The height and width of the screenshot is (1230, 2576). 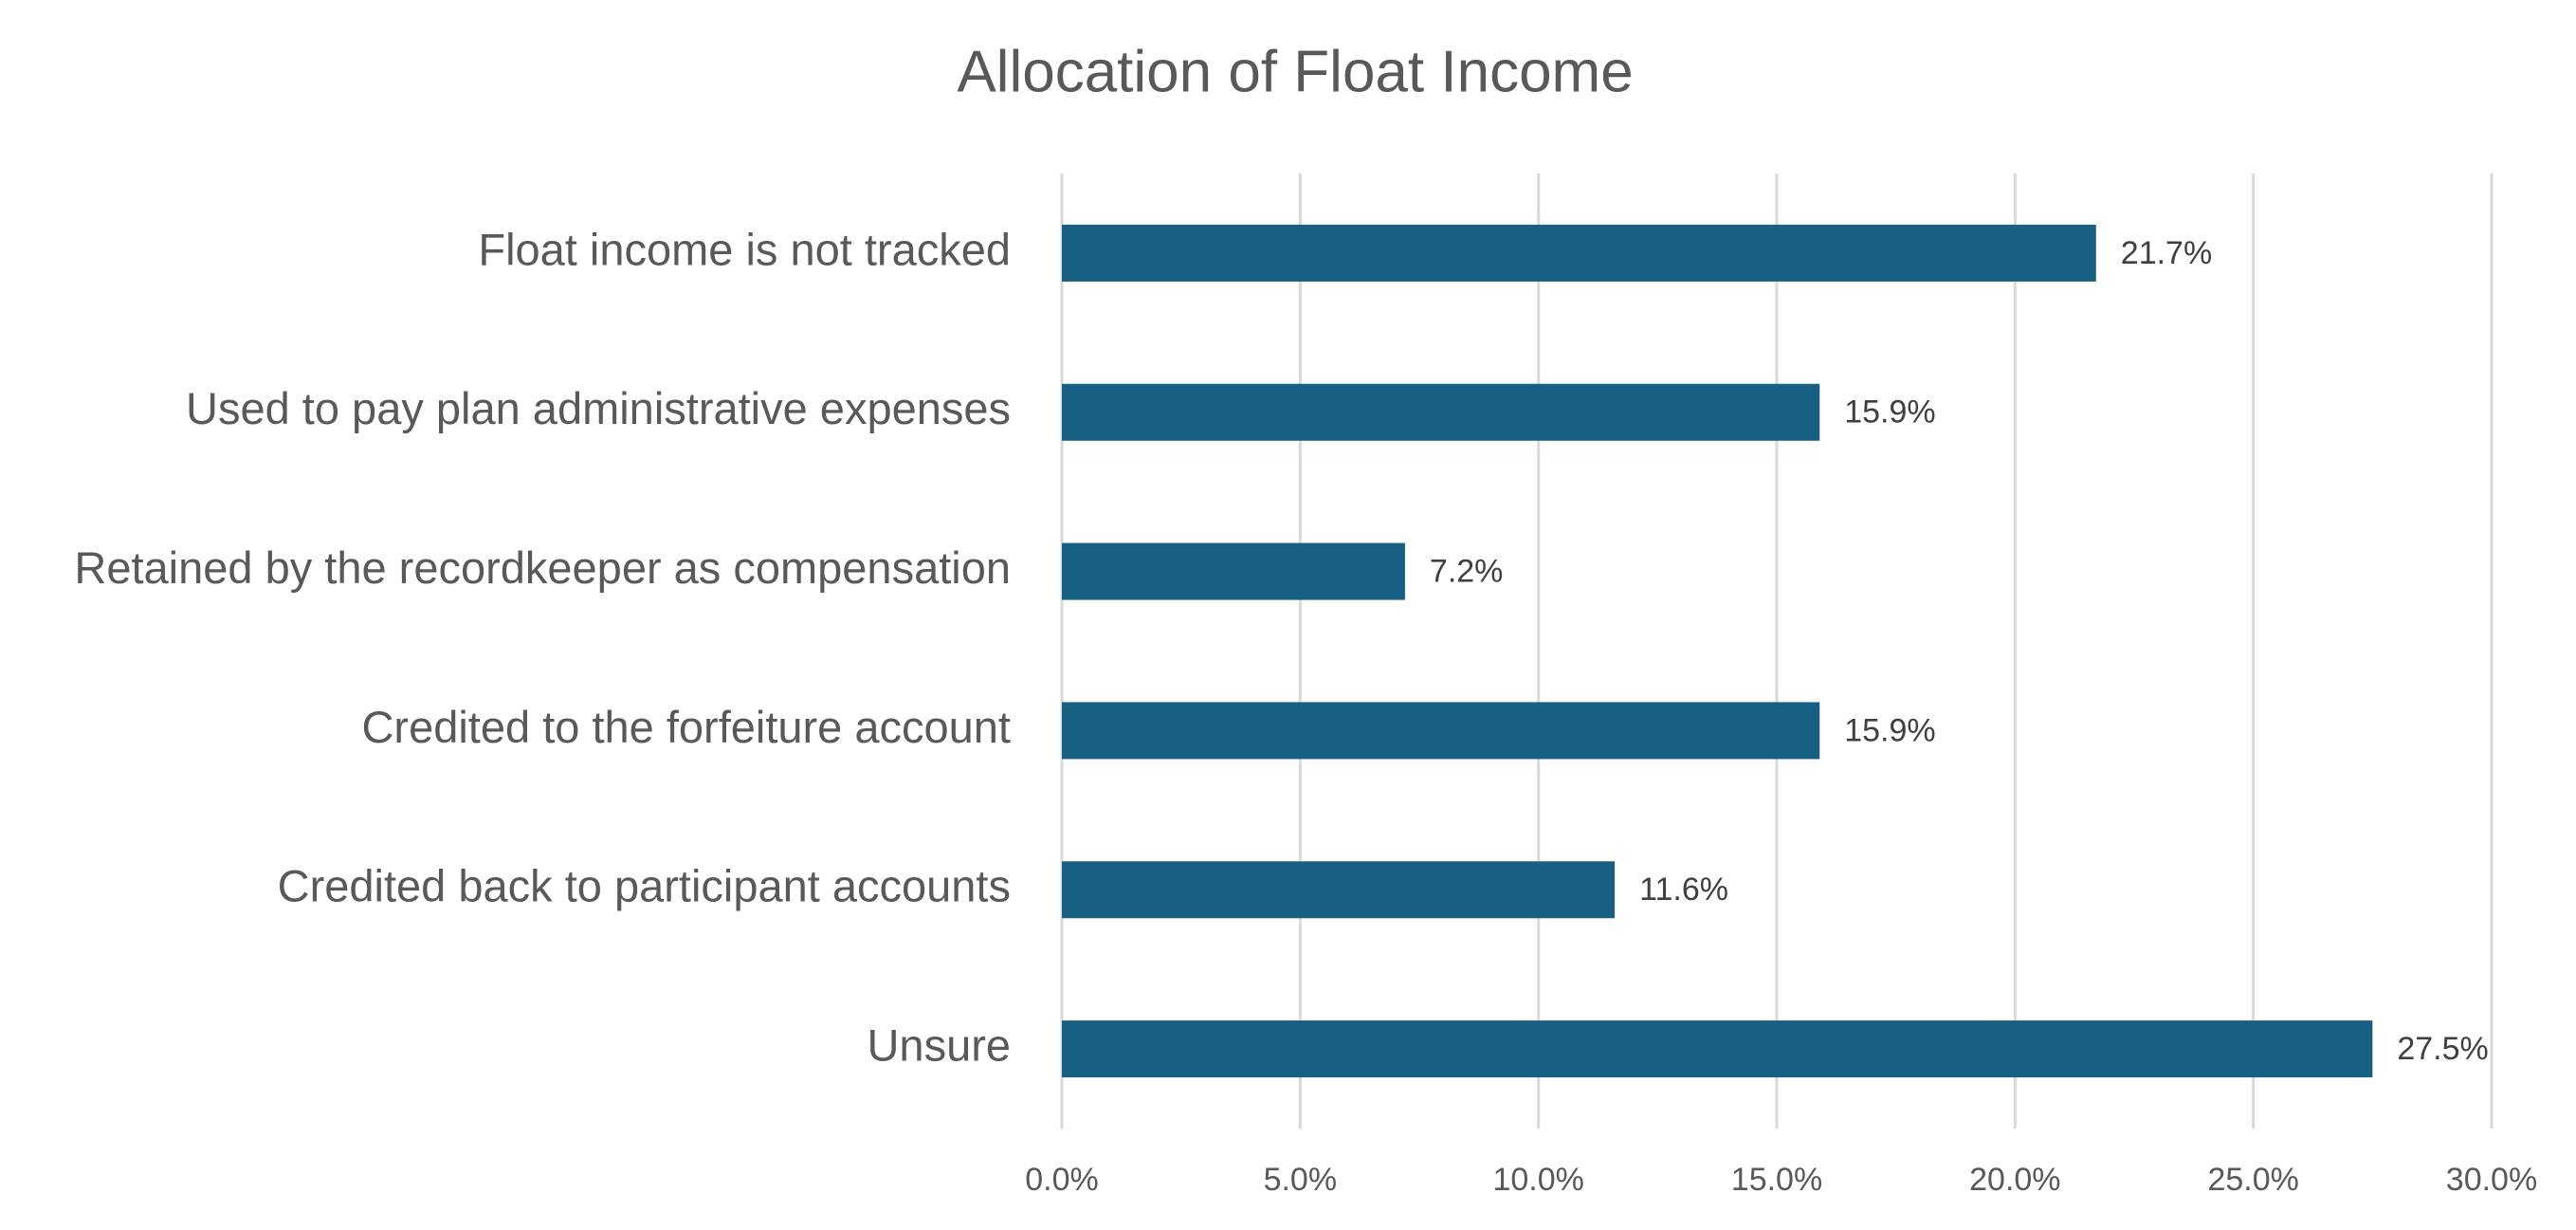 I want to click on x-tick-label: 5.0%, so click(x=1301, y=1180).